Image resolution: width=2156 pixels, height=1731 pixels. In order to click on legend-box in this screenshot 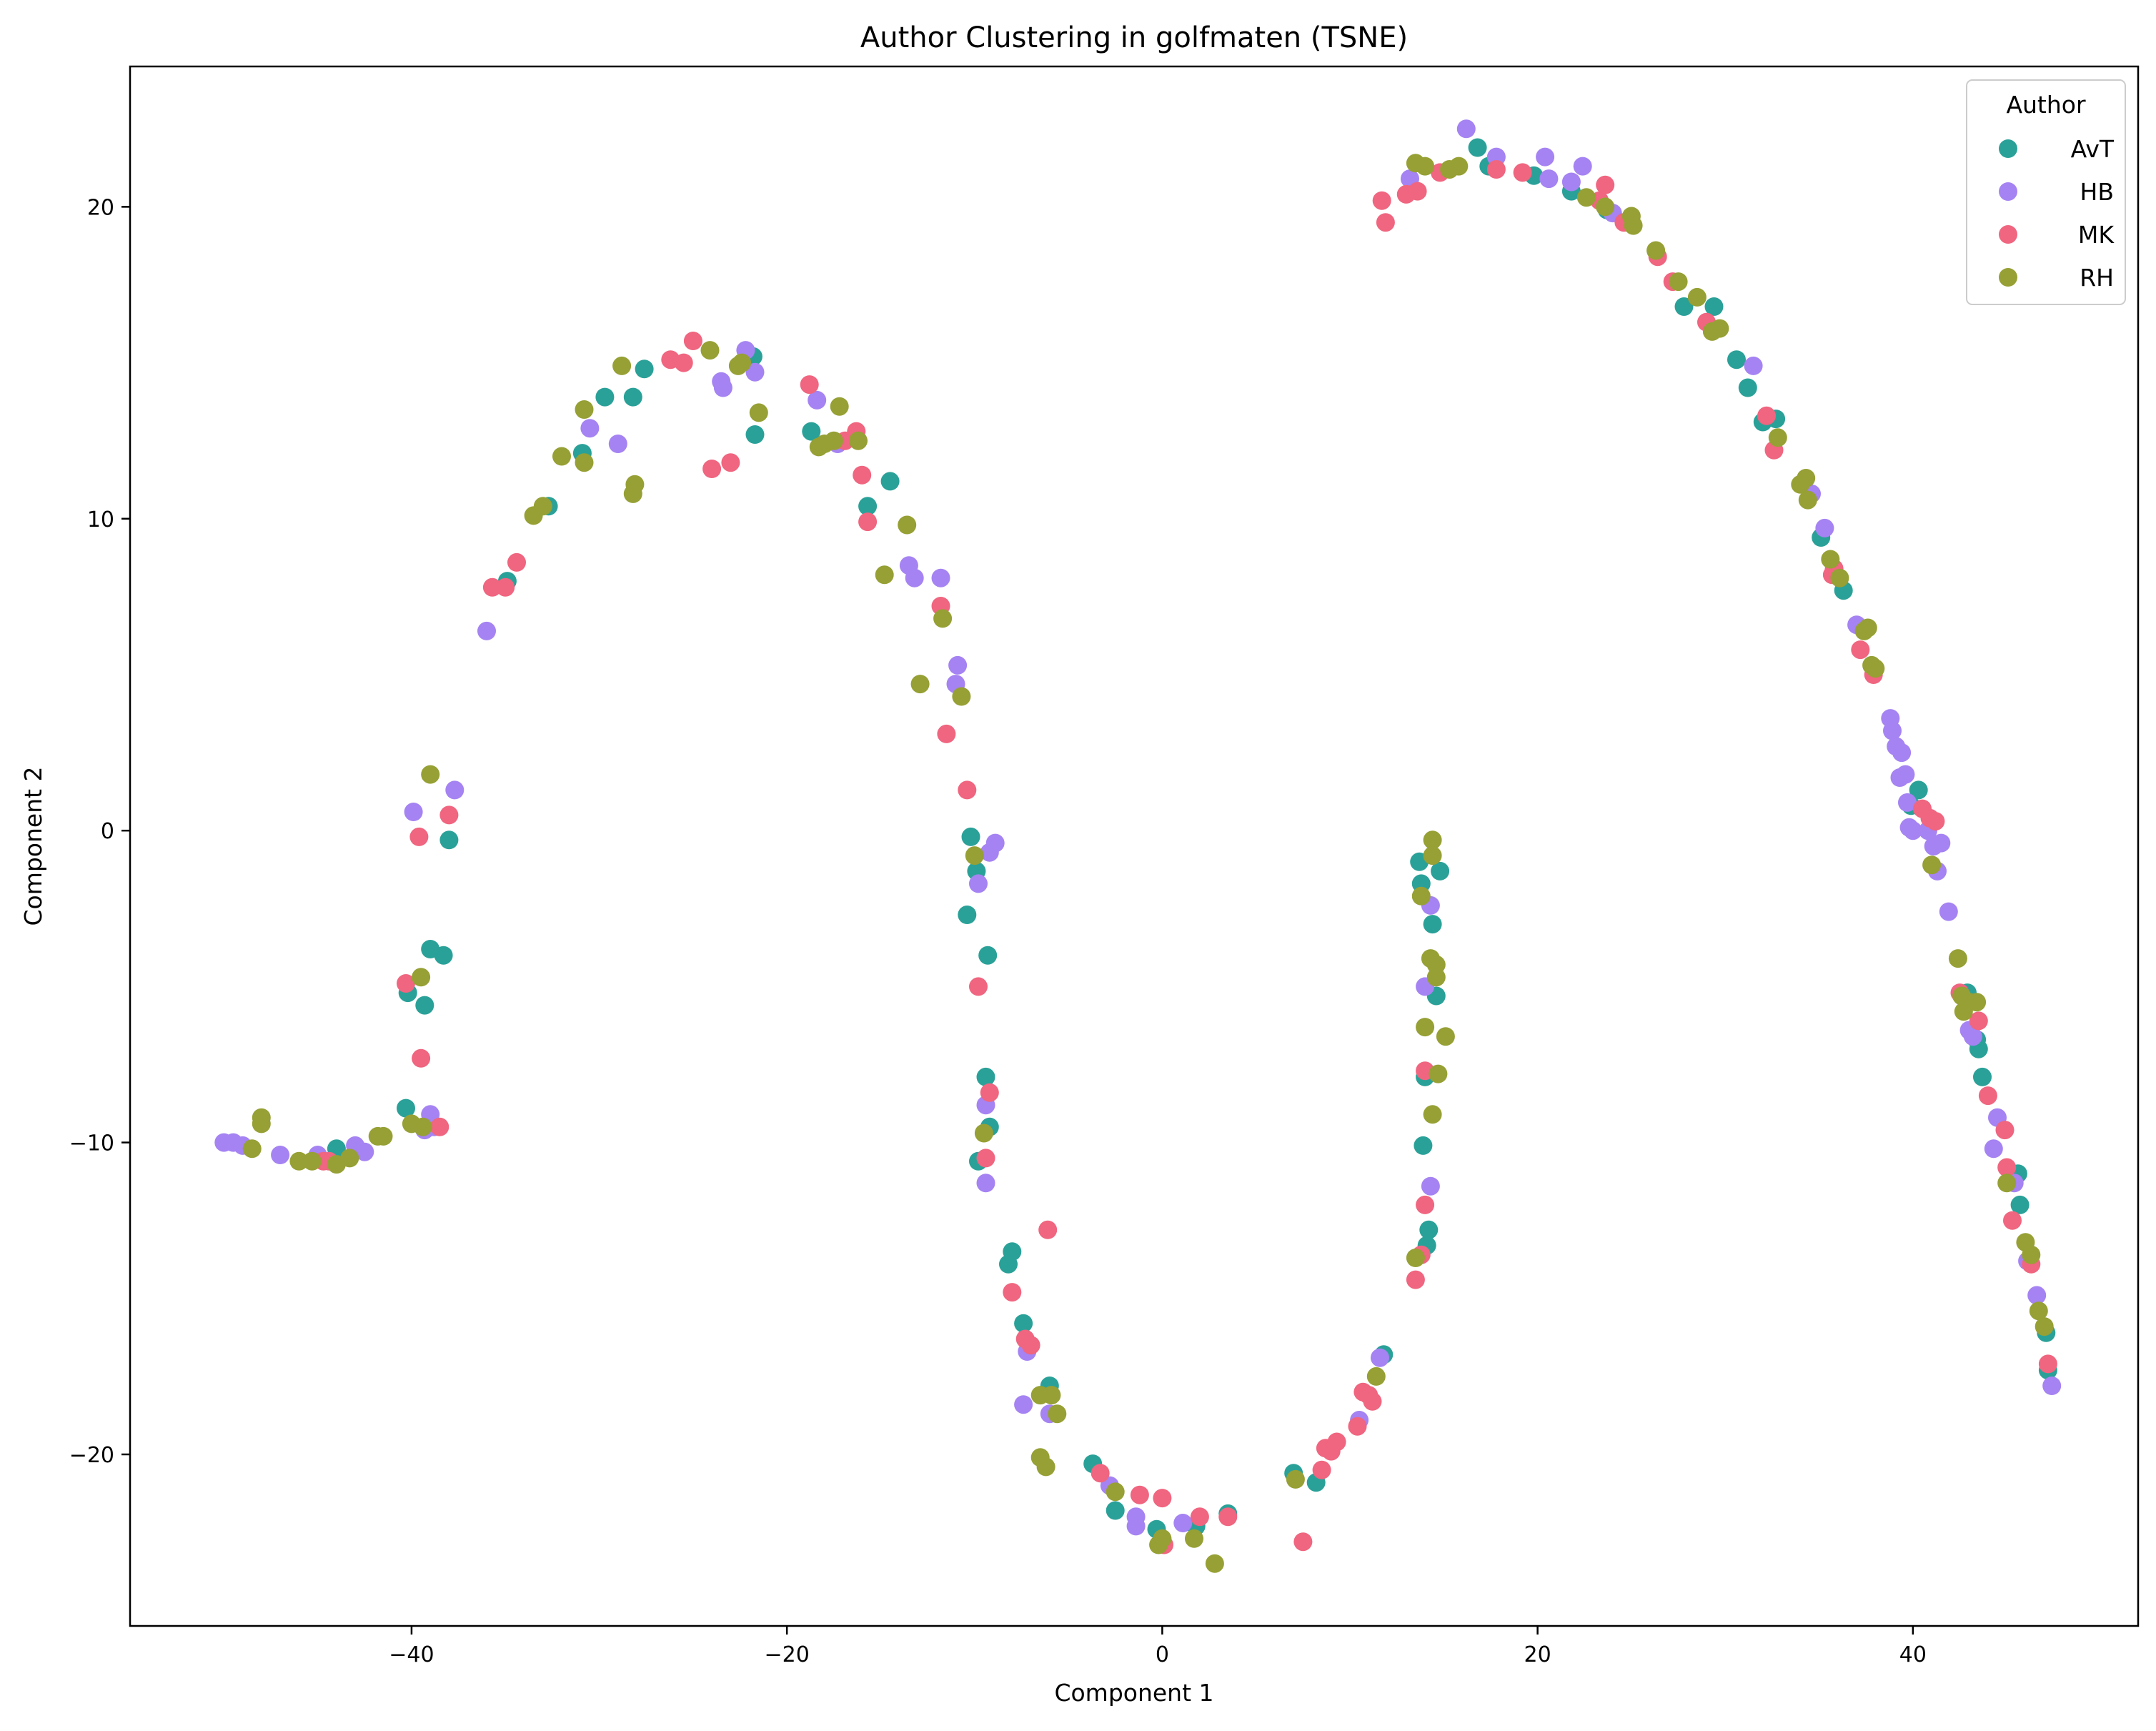, I will do `click(2046, 192)`.